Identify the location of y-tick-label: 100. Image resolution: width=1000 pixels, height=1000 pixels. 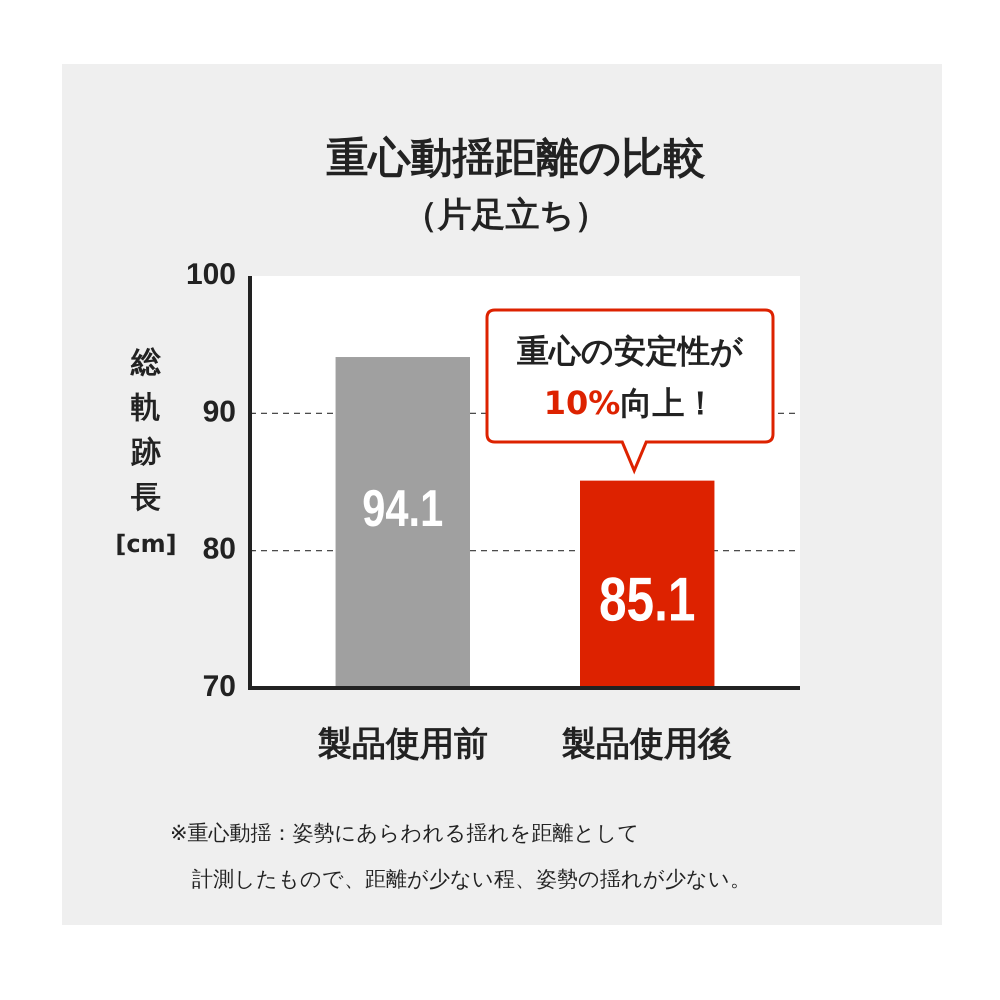
(211, 274).